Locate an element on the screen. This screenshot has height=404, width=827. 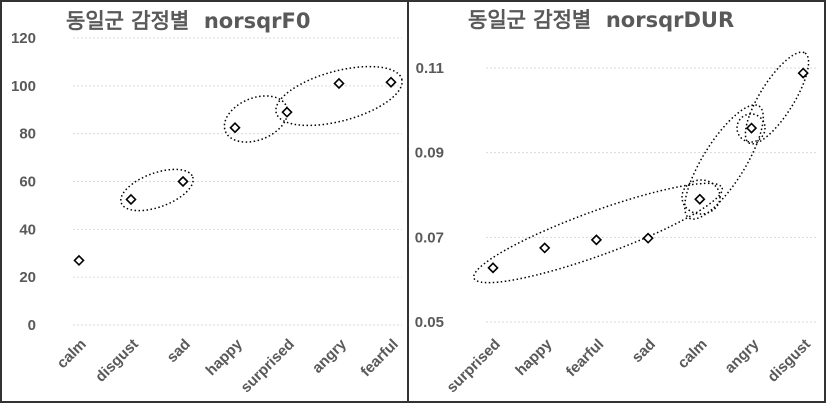
y-tick-label: 80 is located at coordinates (27, 134).